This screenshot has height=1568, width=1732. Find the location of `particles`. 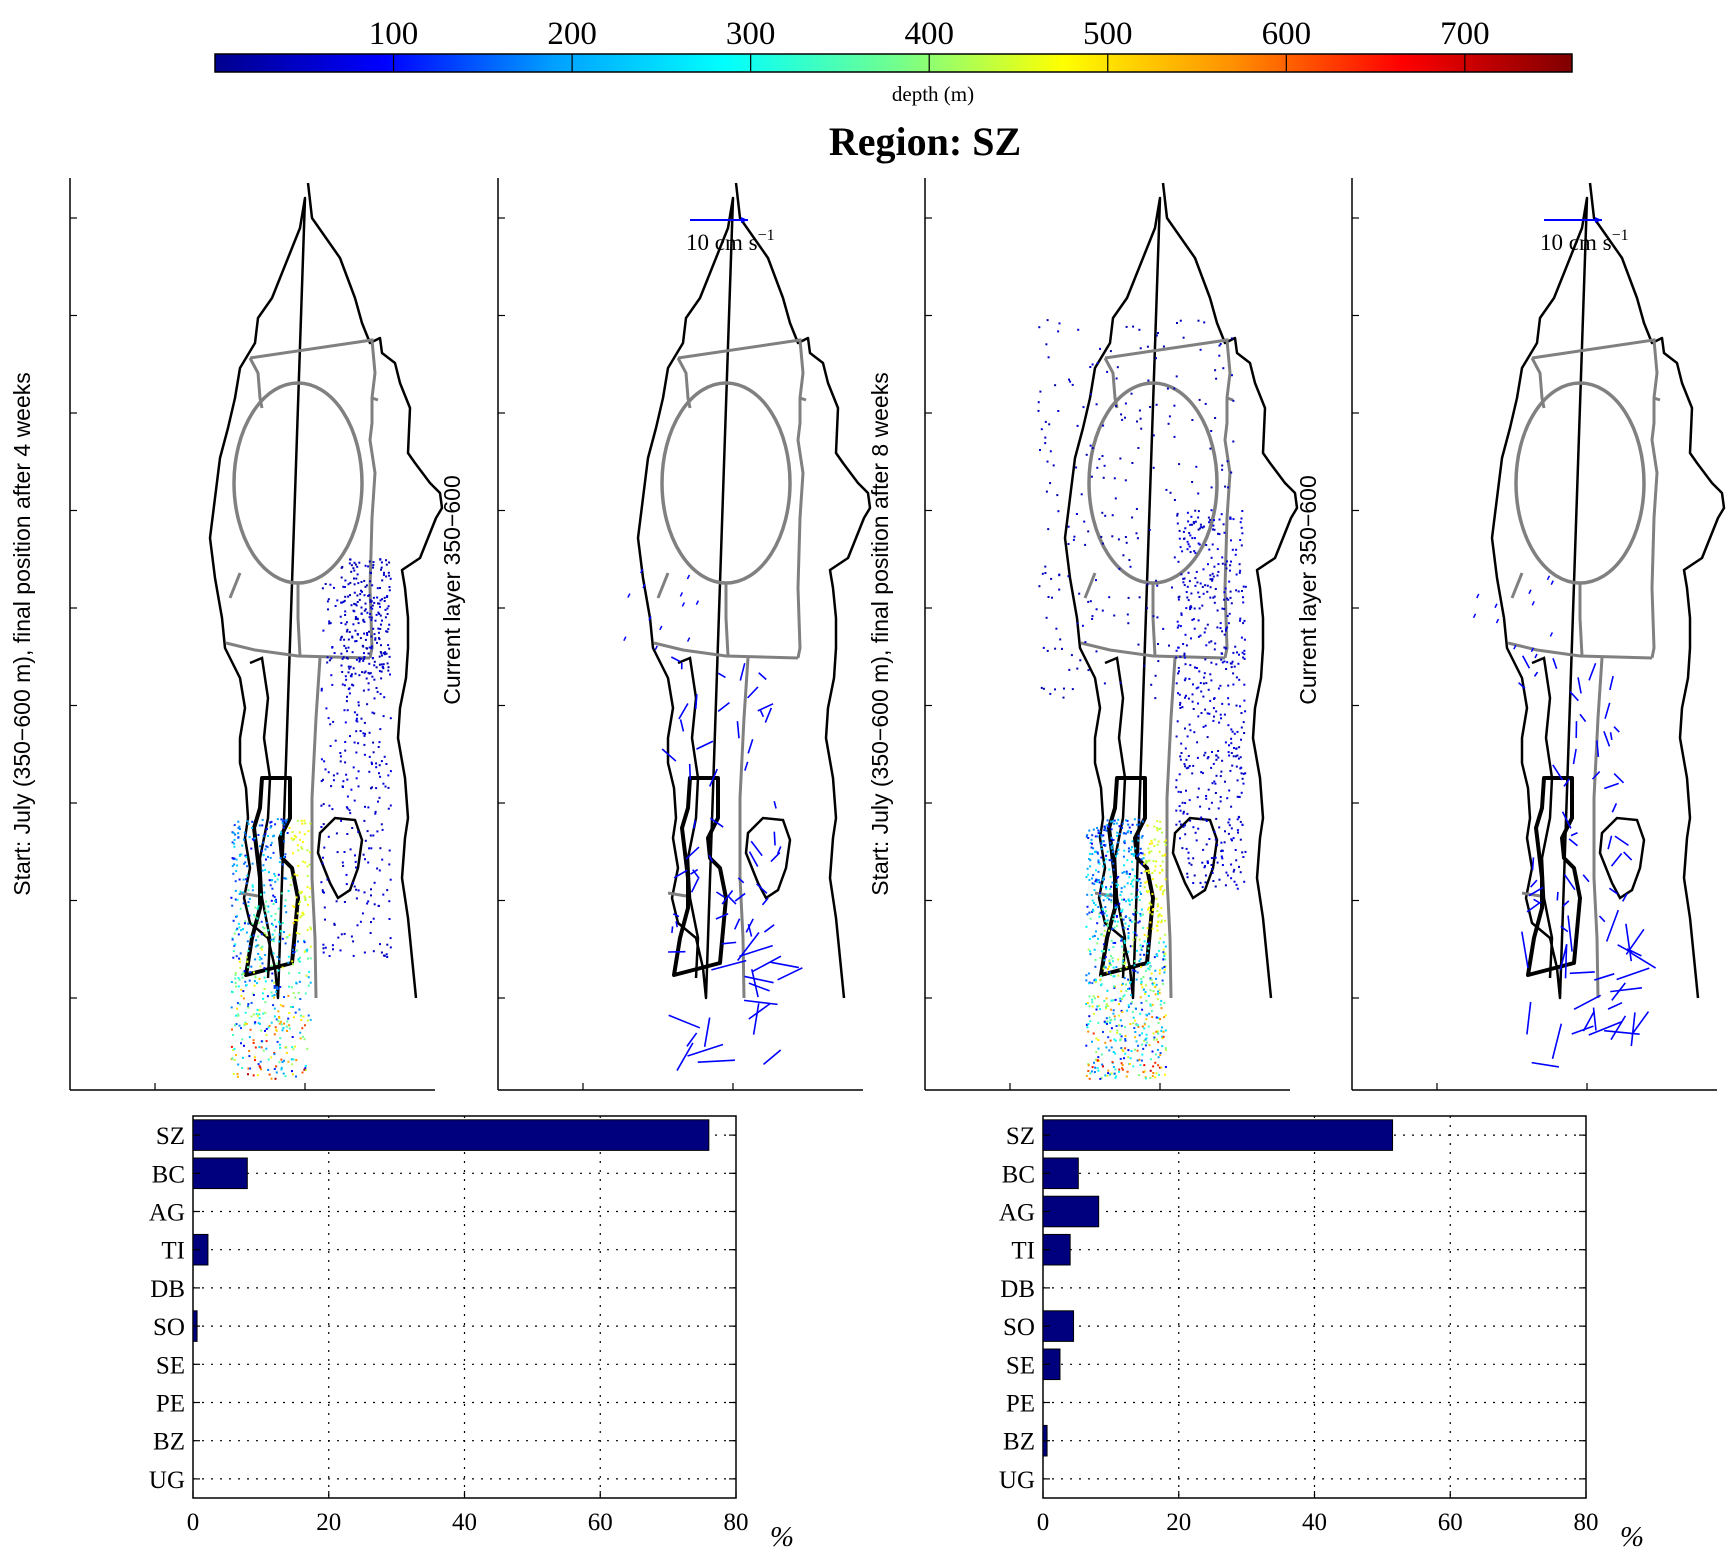

particles is located at coordinates (311, 819).